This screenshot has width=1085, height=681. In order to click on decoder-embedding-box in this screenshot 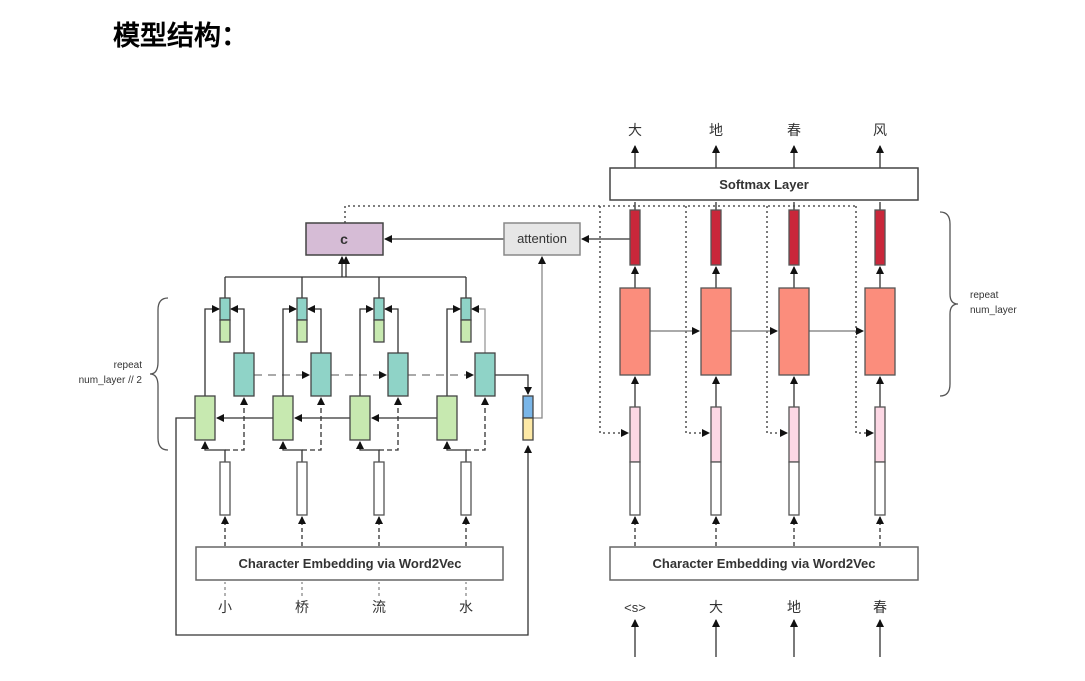, I will do `click(764, 563)`.